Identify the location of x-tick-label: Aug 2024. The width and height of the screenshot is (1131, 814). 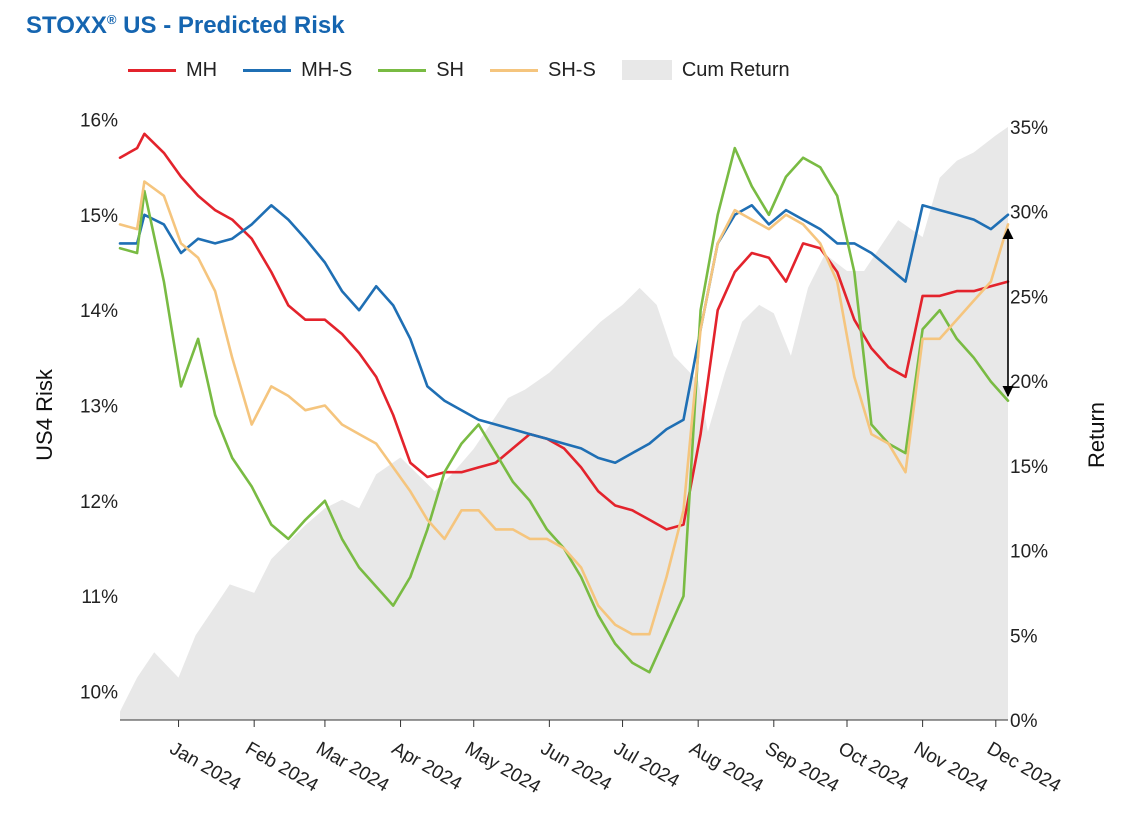
(726, 767).